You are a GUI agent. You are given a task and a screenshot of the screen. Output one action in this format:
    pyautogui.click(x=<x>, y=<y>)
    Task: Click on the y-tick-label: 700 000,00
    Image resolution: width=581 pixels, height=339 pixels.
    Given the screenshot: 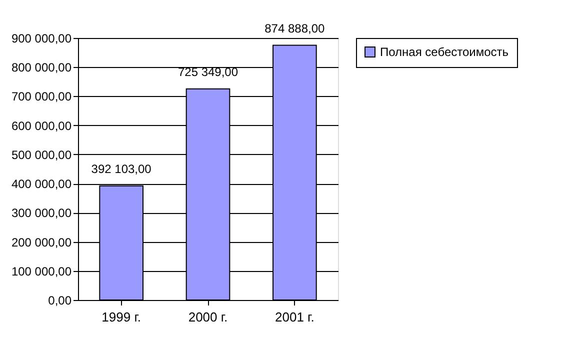 What is the action you would take?
    pyautogui.click(x=41, y=97)
    